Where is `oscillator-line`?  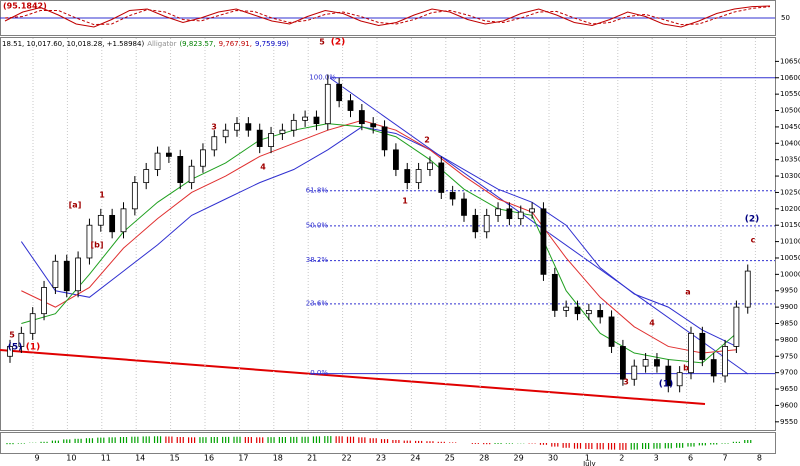
oscillator-line is located at coordinates (387, 16).